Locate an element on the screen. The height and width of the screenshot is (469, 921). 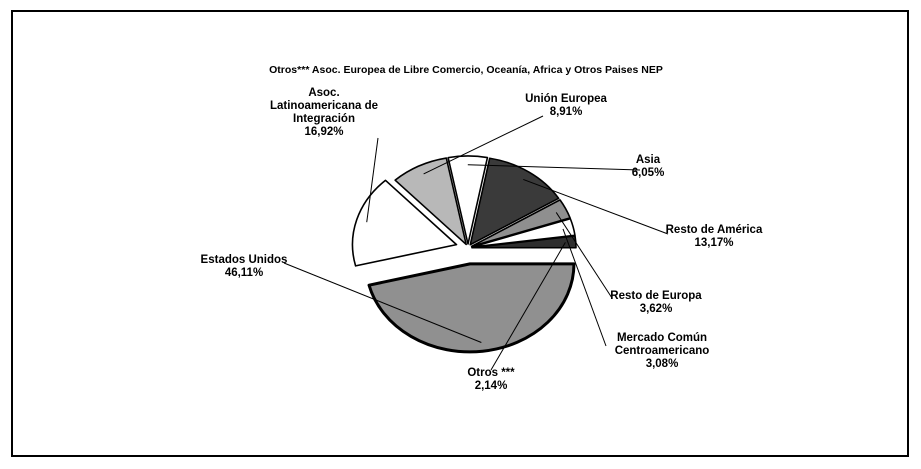
slice-name-label: Resto de América is located at coordinates (714, 230).